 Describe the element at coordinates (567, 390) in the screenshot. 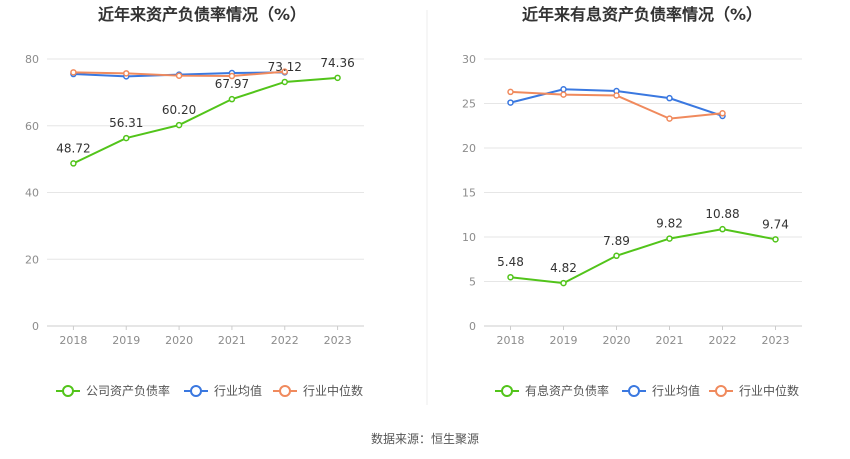

I see `legend-label: 有息资产负债率` at that location.